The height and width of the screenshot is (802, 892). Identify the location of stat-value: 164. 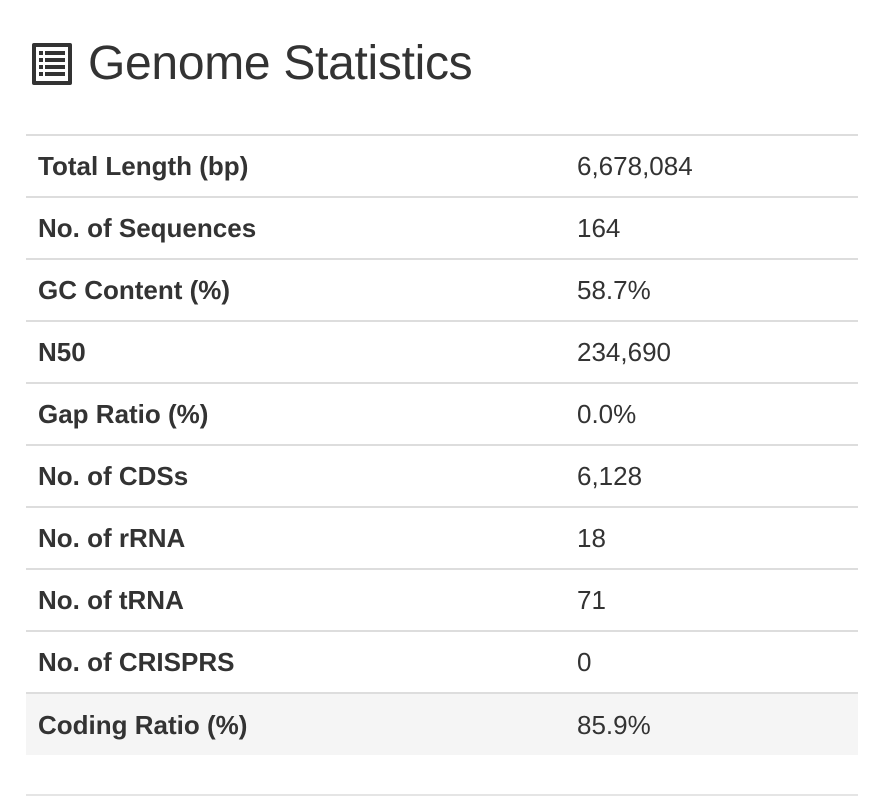
(711, 227).